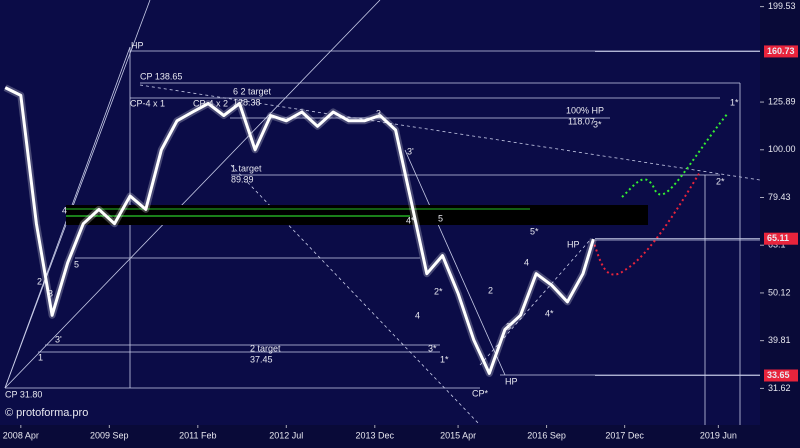 This screenshot has height=448, width=800. What do you see at coordinates (252, 91) in the screenshot?
I see `annotation: 6 2 target` at bounding box center [252, 91].